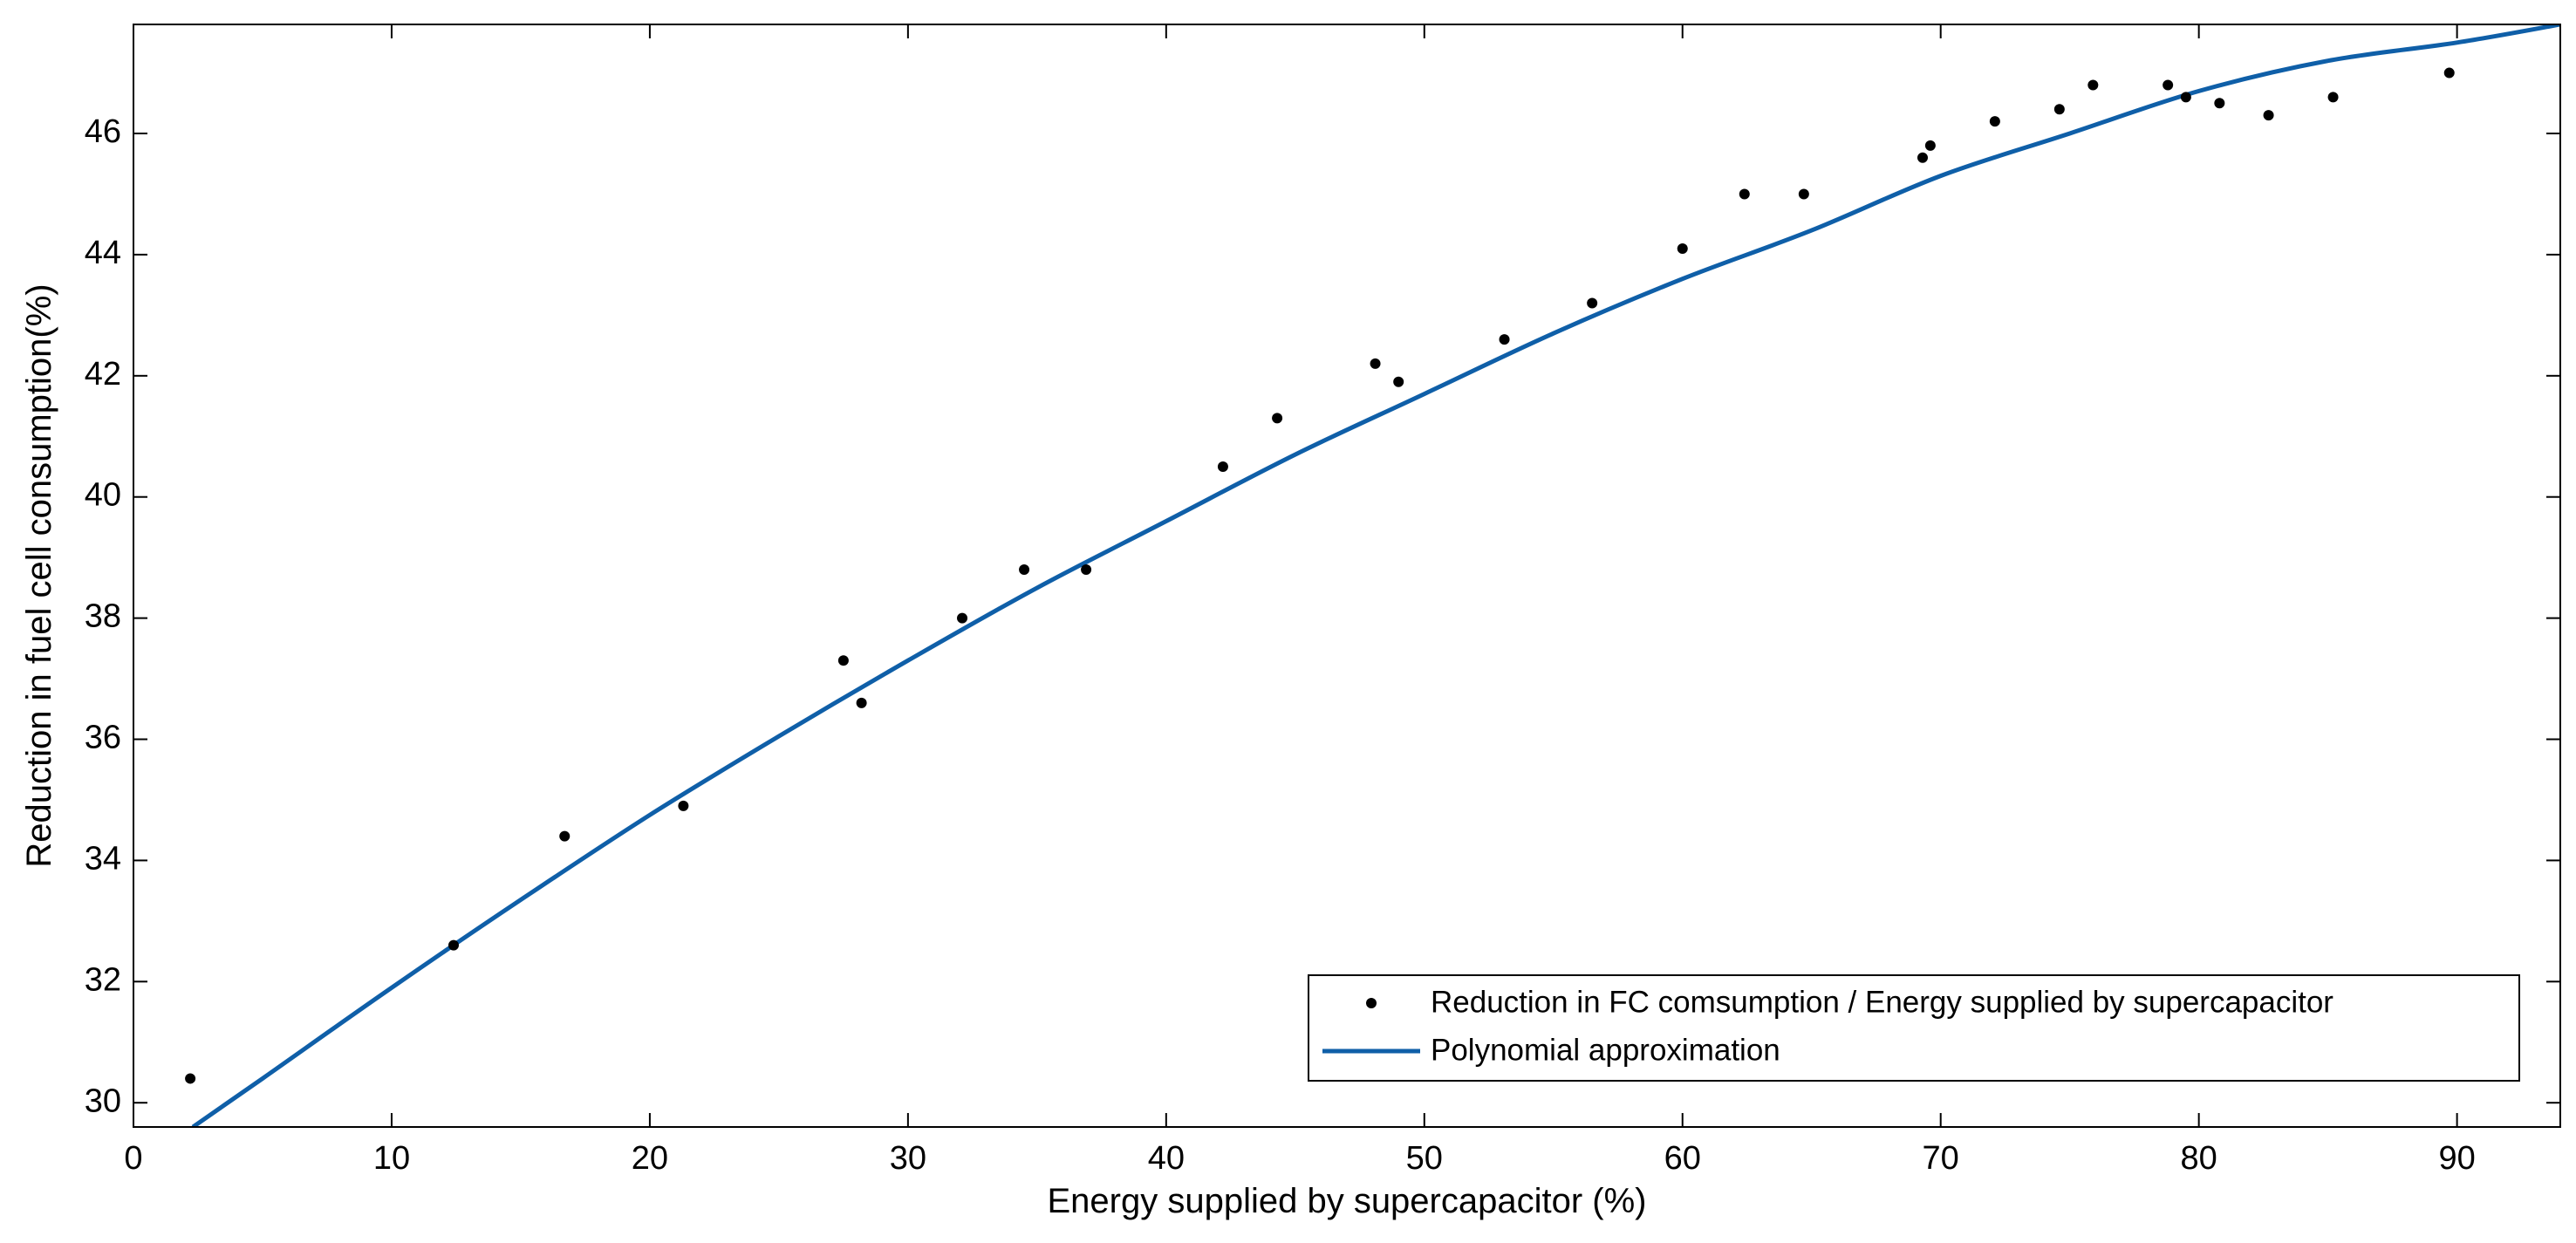 This screenshot has width=2576, height=1243. I want to click on y-tick-label: 36, so click(103, 738).